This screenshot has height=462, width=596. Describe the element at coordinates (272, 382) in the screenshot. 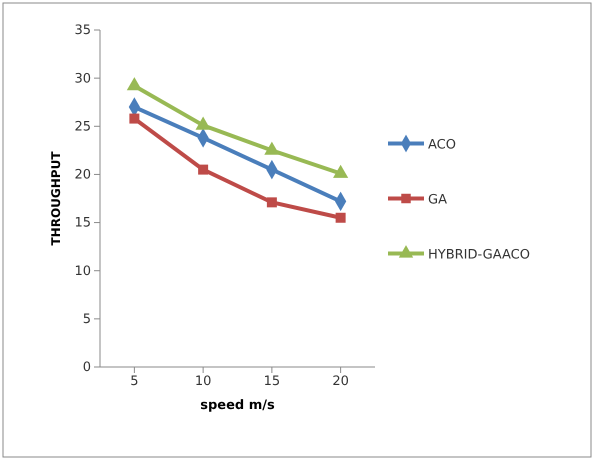

I see `x-tick-label: 15` at that location.